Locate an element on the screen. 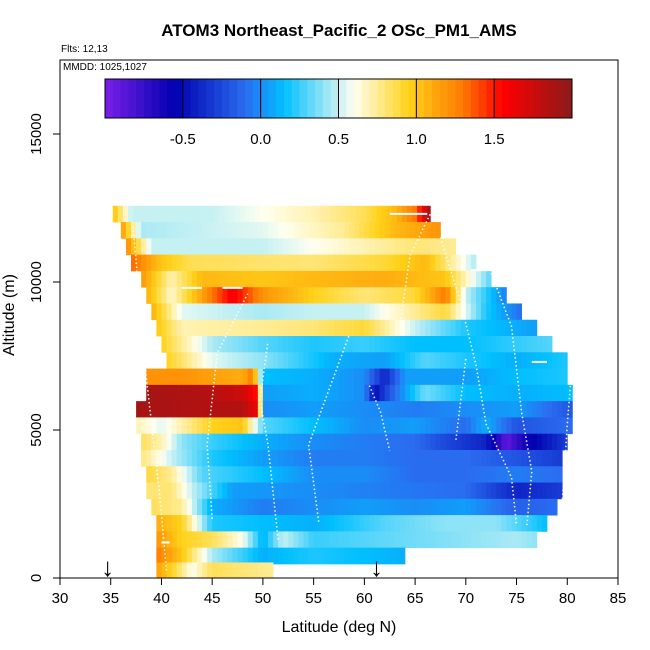 The height and width of the screenshot is (650, 650). latitude-arrows: ↓ ↓ is located at coordinates (242, 567).